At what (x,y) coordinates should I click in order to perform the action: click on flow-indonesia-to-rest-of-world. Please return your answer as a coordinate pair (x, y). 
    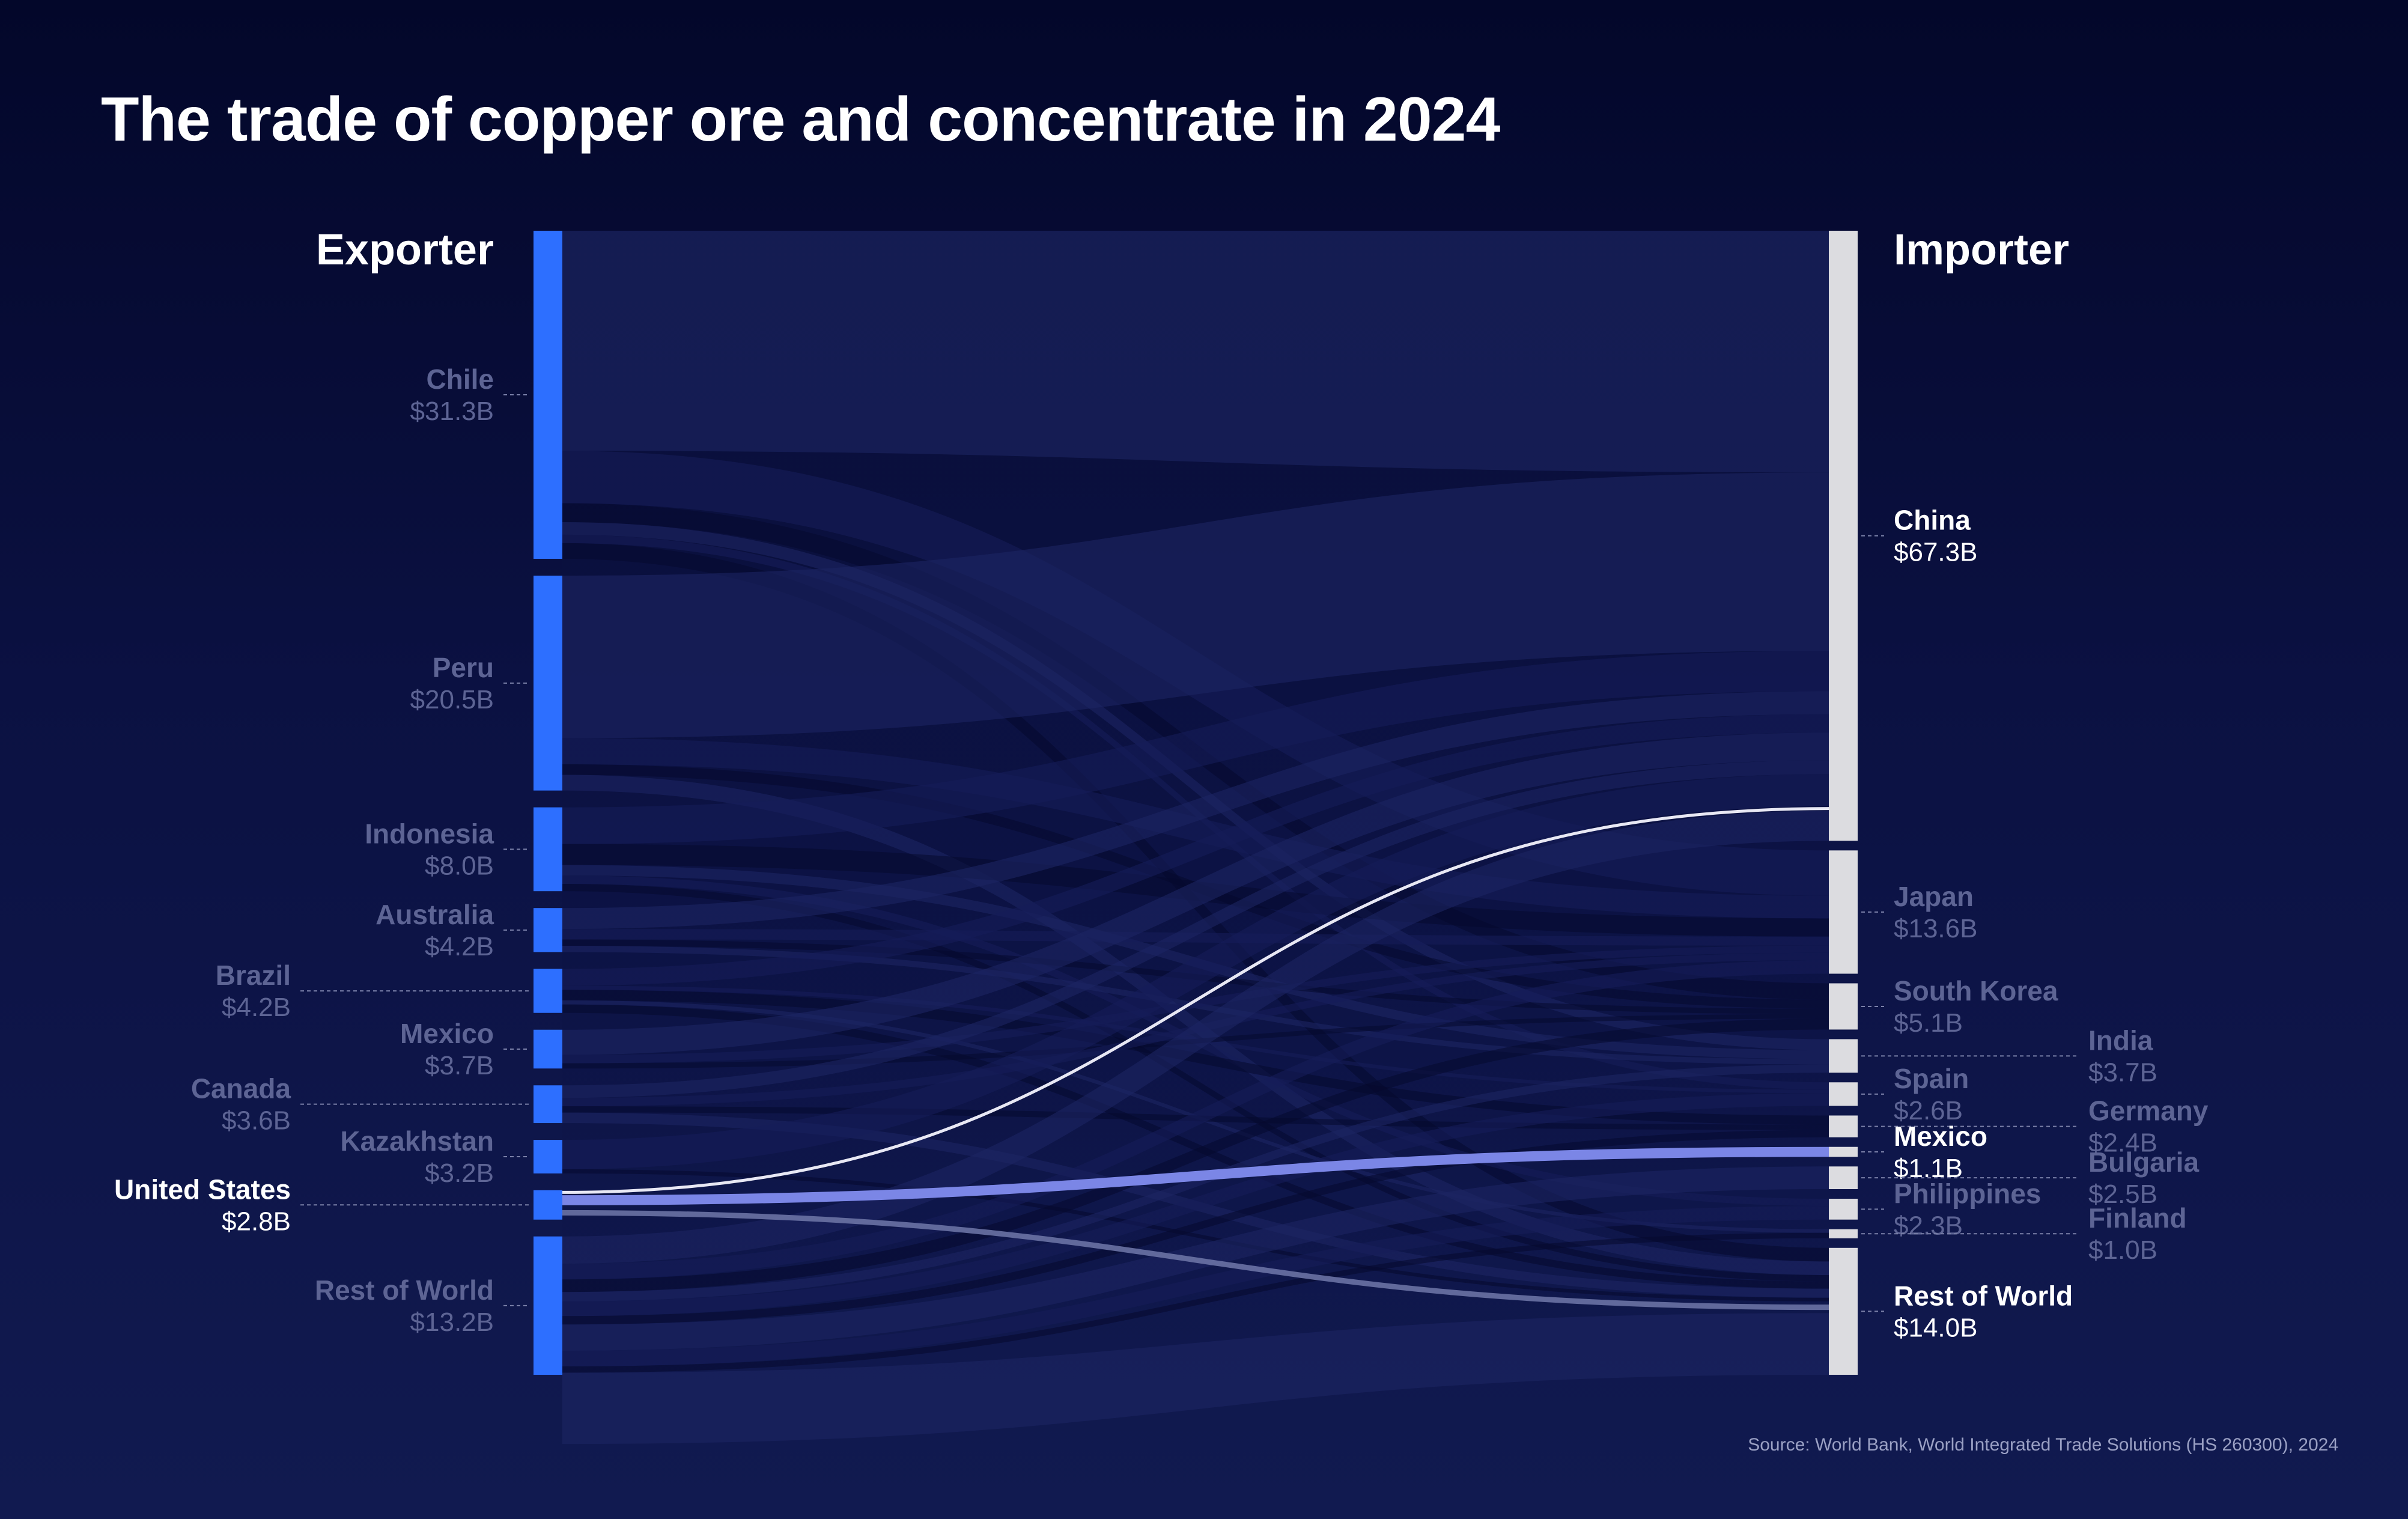
    Looking at the image, I should click on (1195, 1082).